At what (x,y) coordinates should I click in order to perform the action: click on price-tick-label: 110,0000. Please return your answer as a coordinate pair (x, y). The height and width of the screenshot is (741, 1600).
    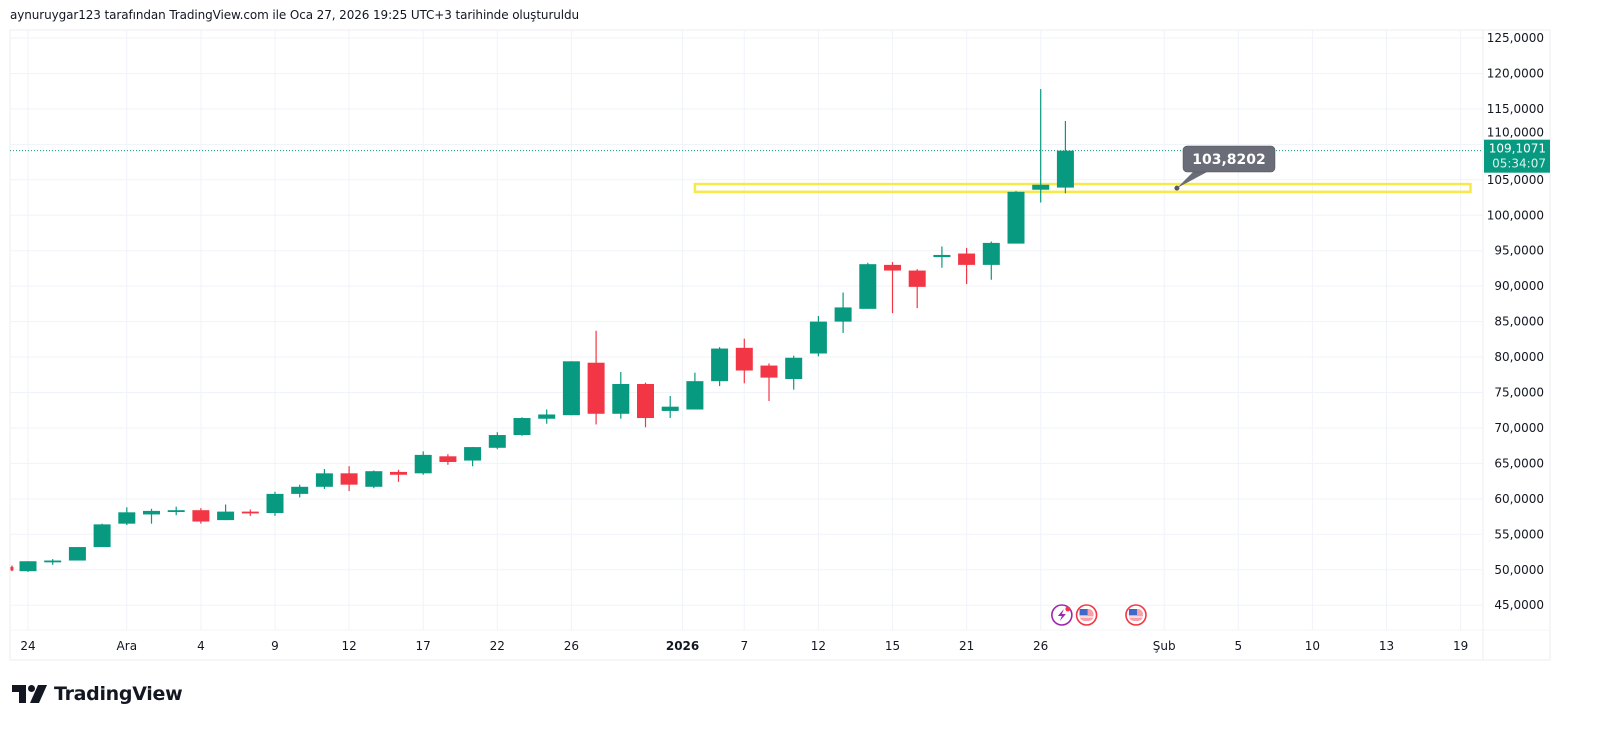
    Looking at the image, I should click on (1515, 133).